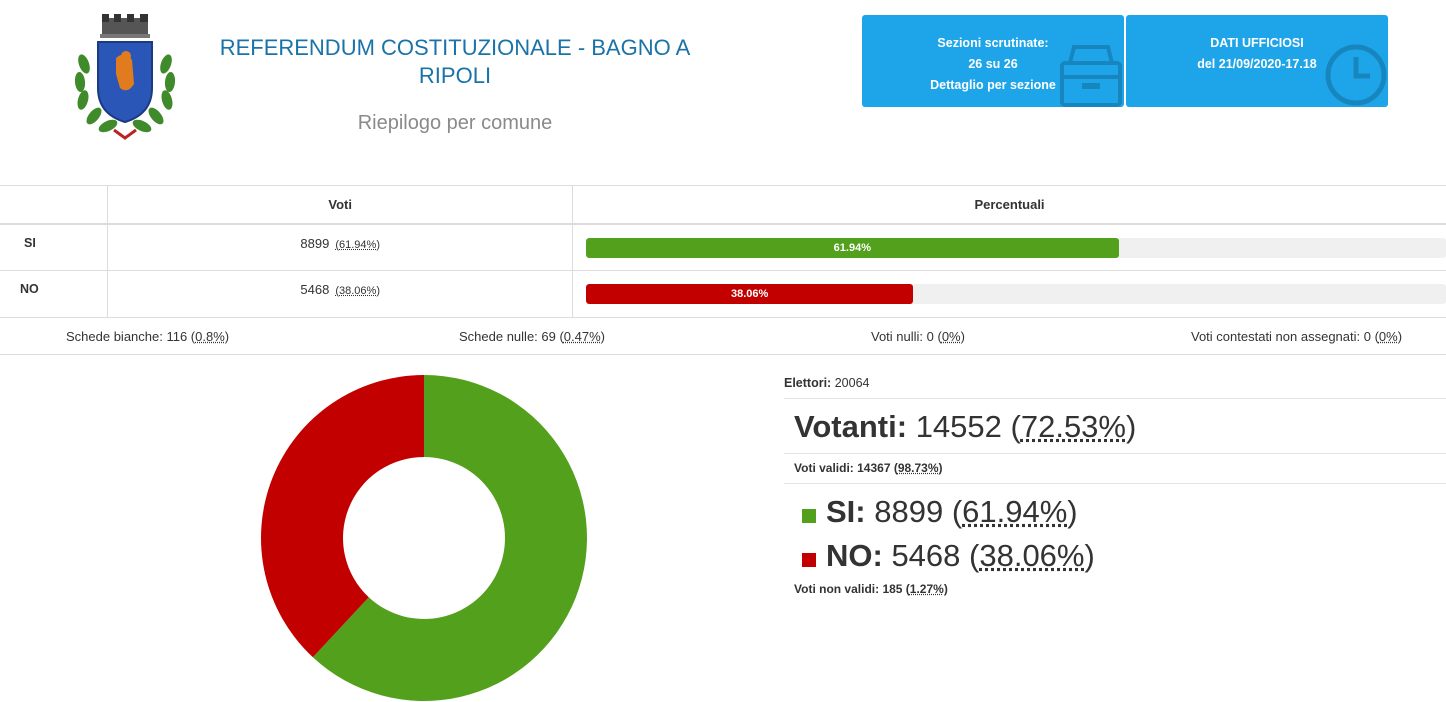  I want to click on schede-nulle: Schede nulle: 69 (0.47%), so click(532, 336).